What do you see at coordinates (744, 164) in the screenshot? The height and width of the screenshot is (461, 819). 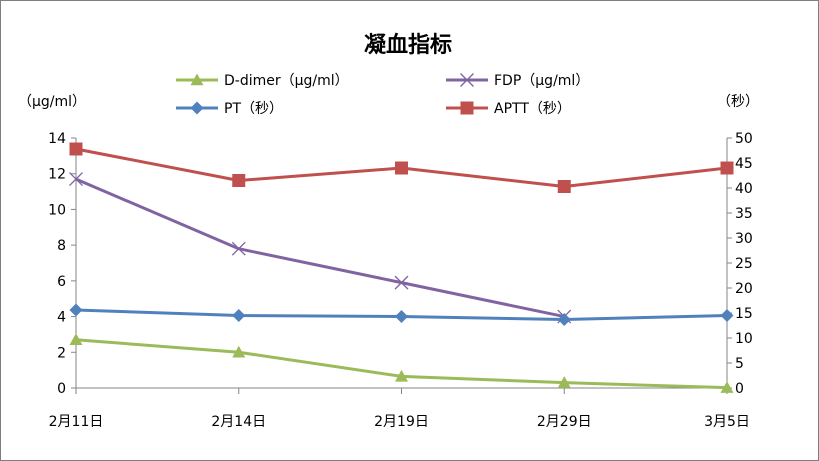 I see `right-tick-label: 45` at bounding box center [744, 164].